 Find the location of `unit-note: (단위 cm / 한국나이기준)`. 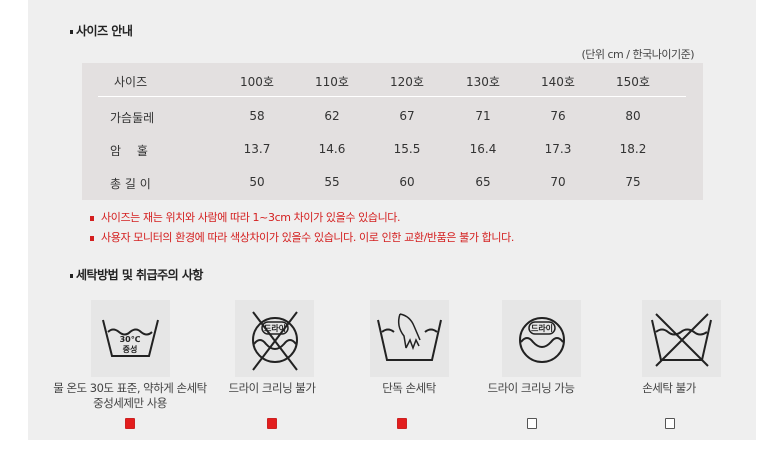

unit-note: (단위 cm / 한국나이기준) is located at coordinates (637, 54).